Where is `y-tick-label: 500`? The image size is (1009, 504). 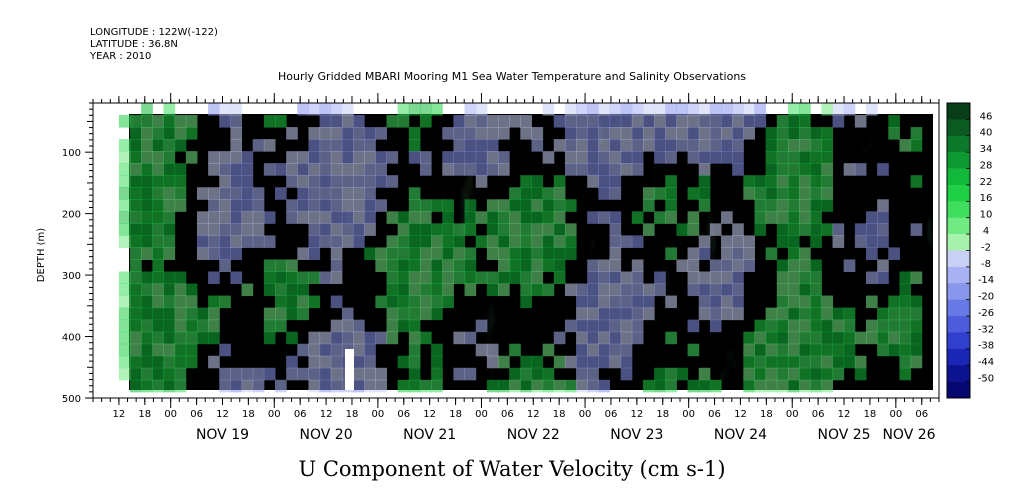 y-tick-label: 500 is located at coordinates (71, 399).